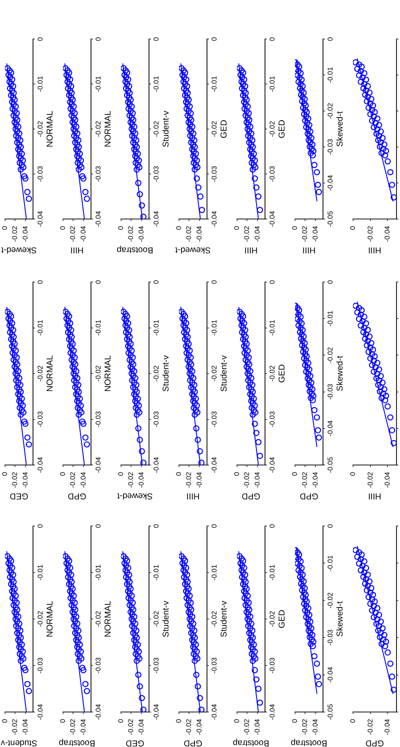 The width and height of the screenshot is (400, 747). I want to click on y-axis-title: NORMAL, so click(49, 129).